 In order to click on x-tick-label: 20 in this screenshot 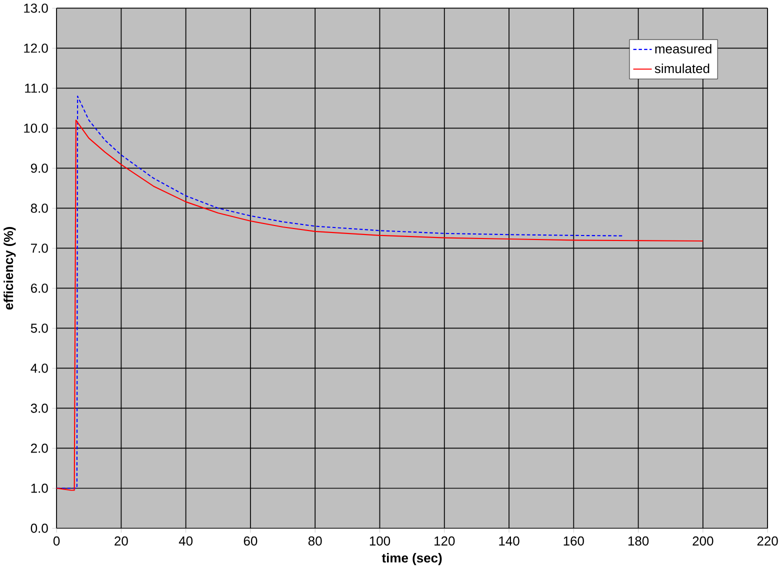, I will do `click(121, 541)`.